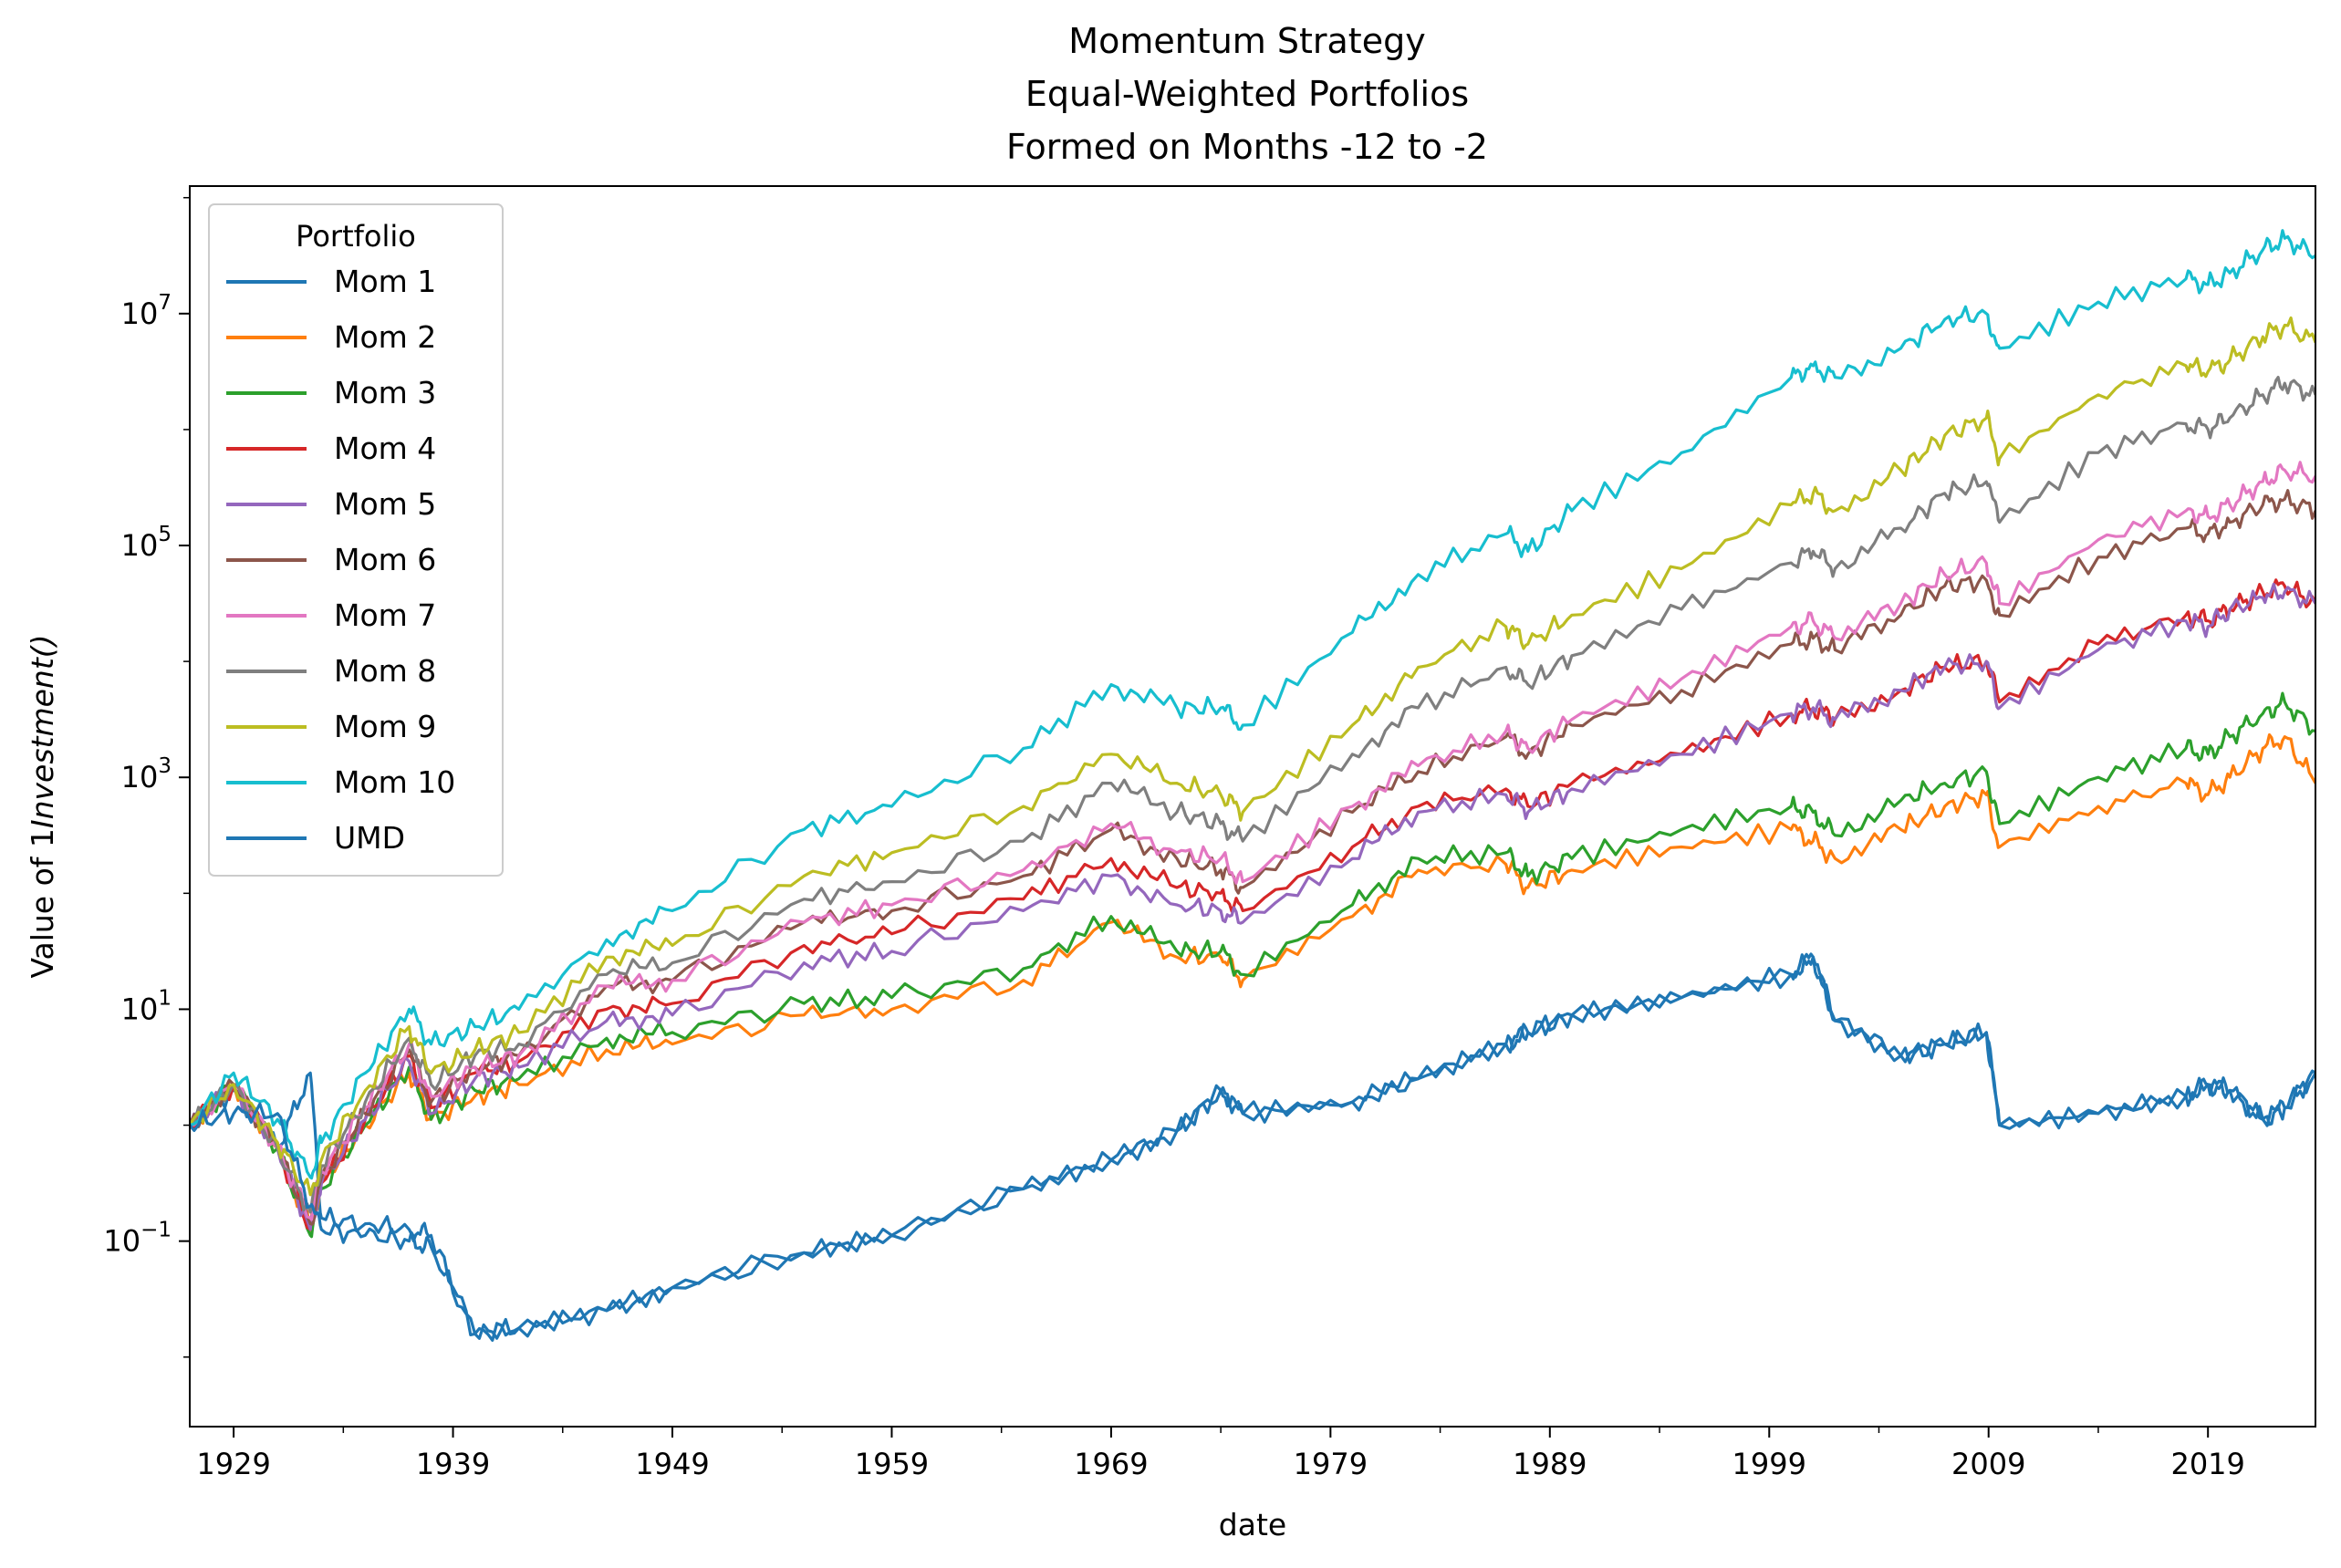 This screenshot has width=2341, height=1568. Describe the element at coordinates (385, 726) in the screenshot. I see `legend-label: Mom 9` at that location.